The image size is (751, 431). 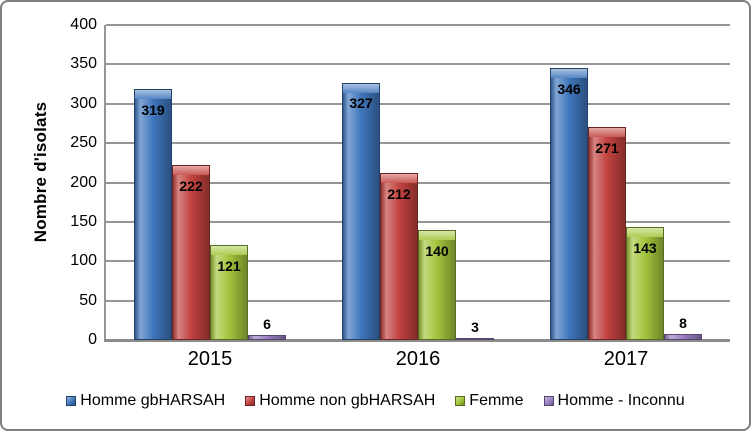 I want to click on x-axis-line, so click(x=417, y=340).